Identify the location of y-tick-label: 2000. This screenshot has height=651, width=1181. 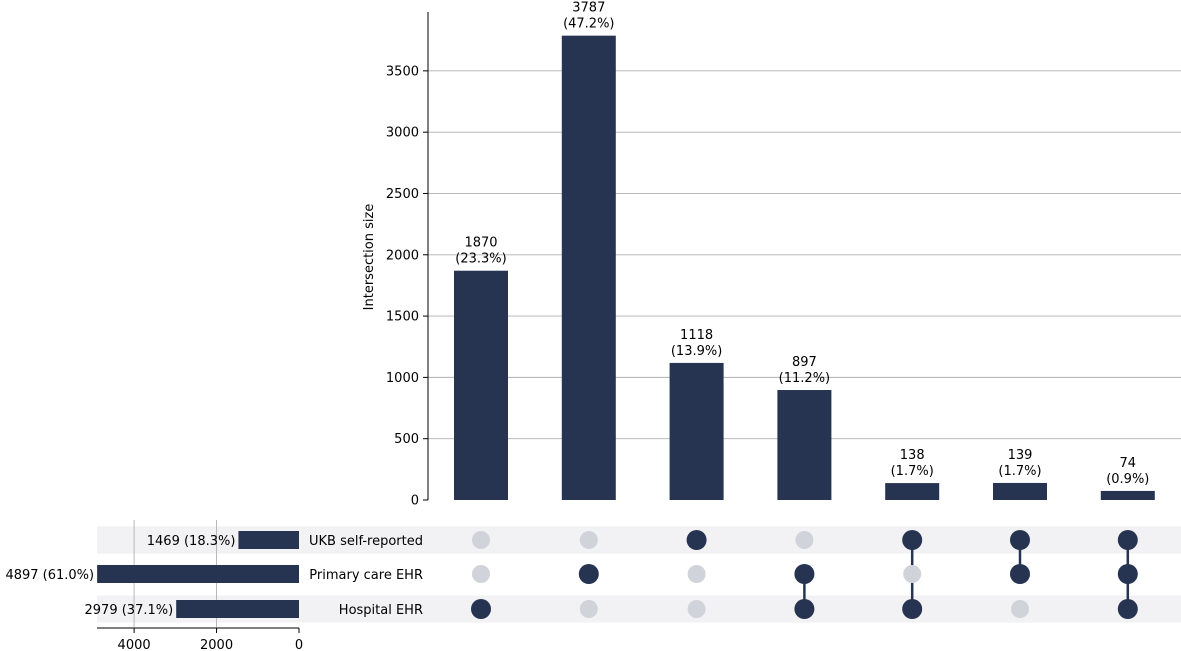
(402, 255).